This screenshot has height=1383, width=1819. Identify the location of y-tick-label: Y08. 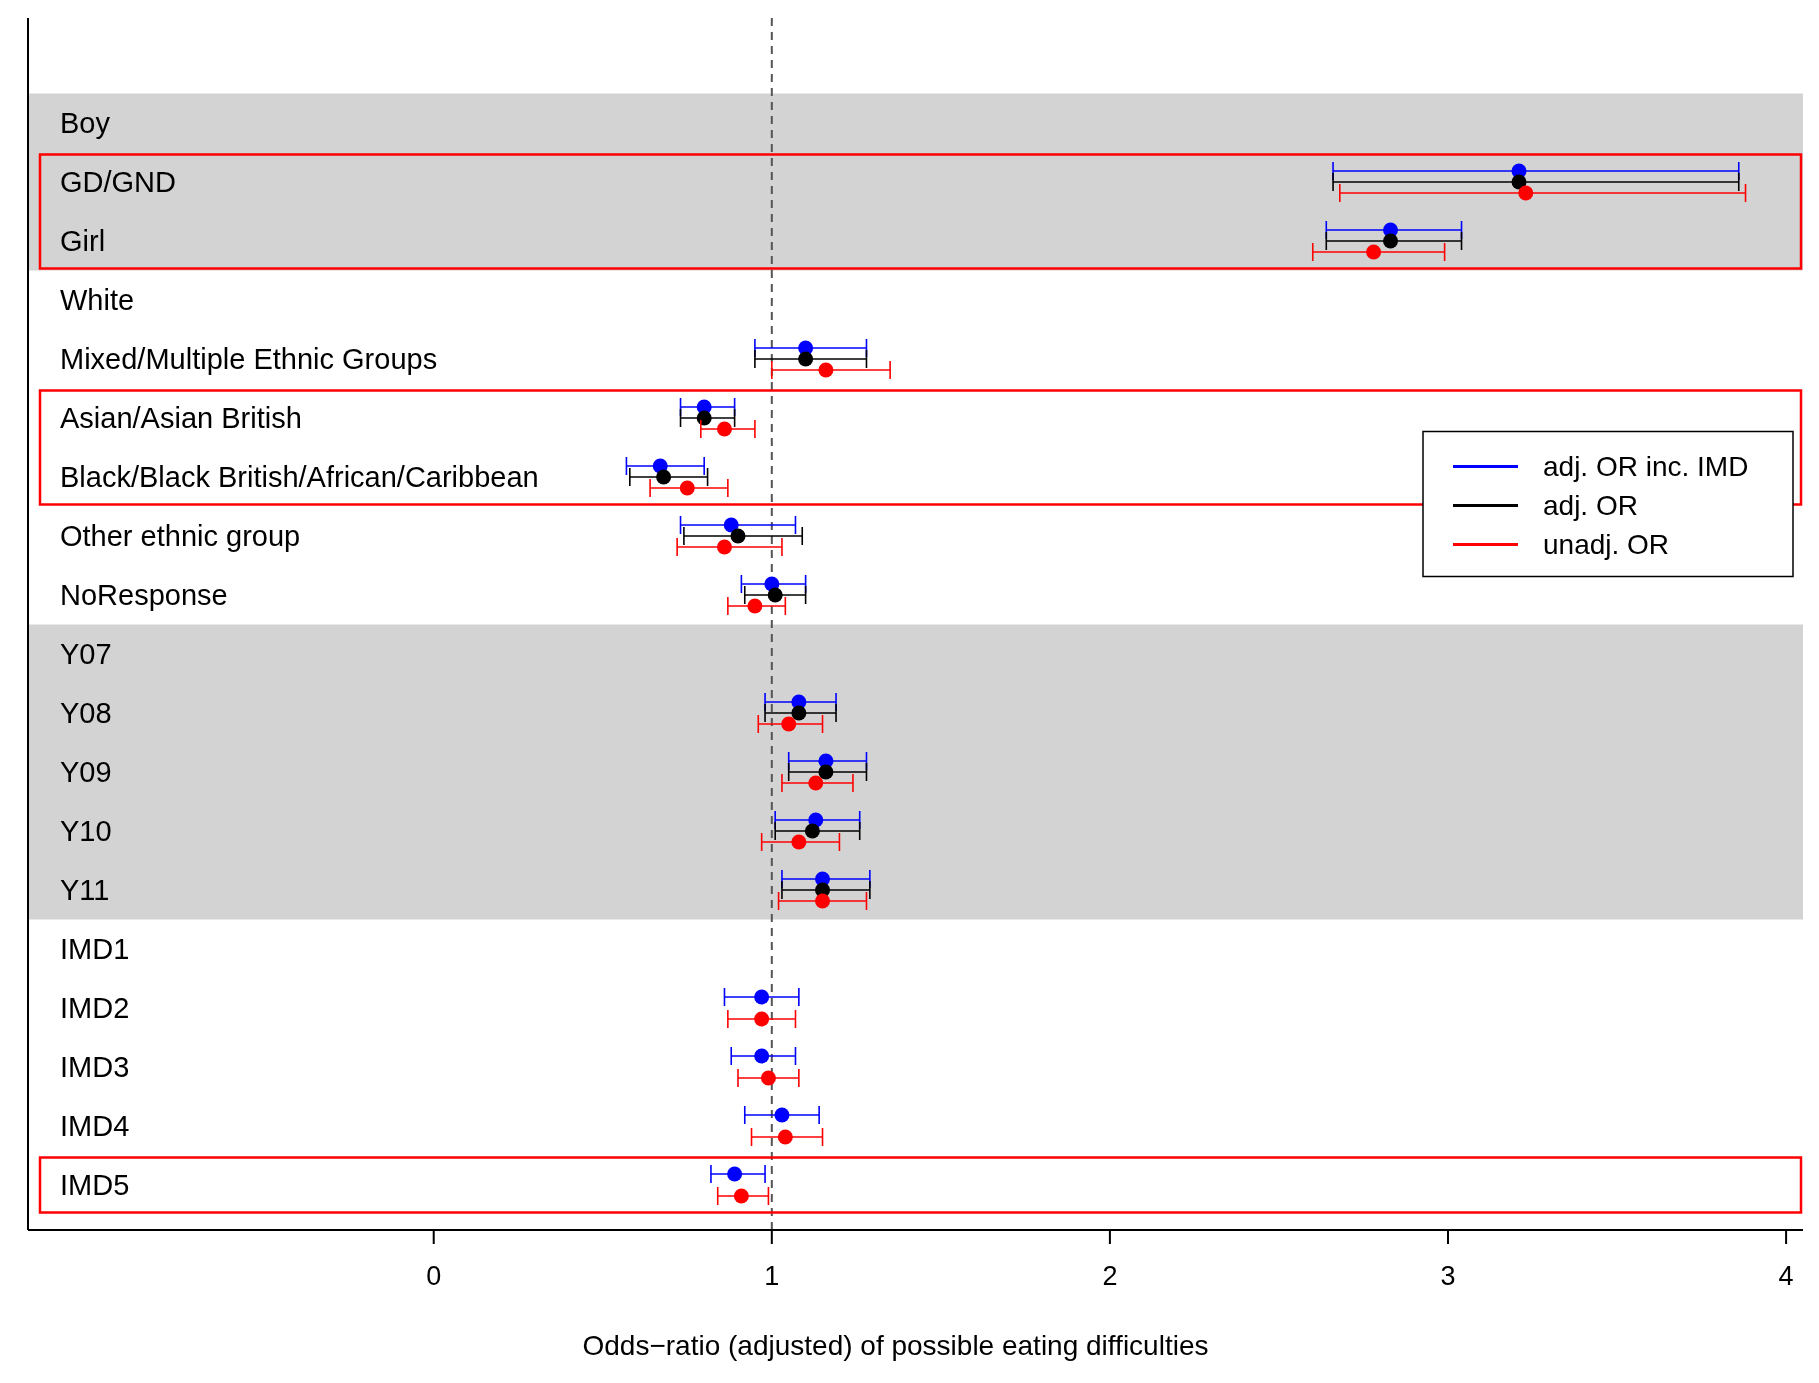
(86, 713).